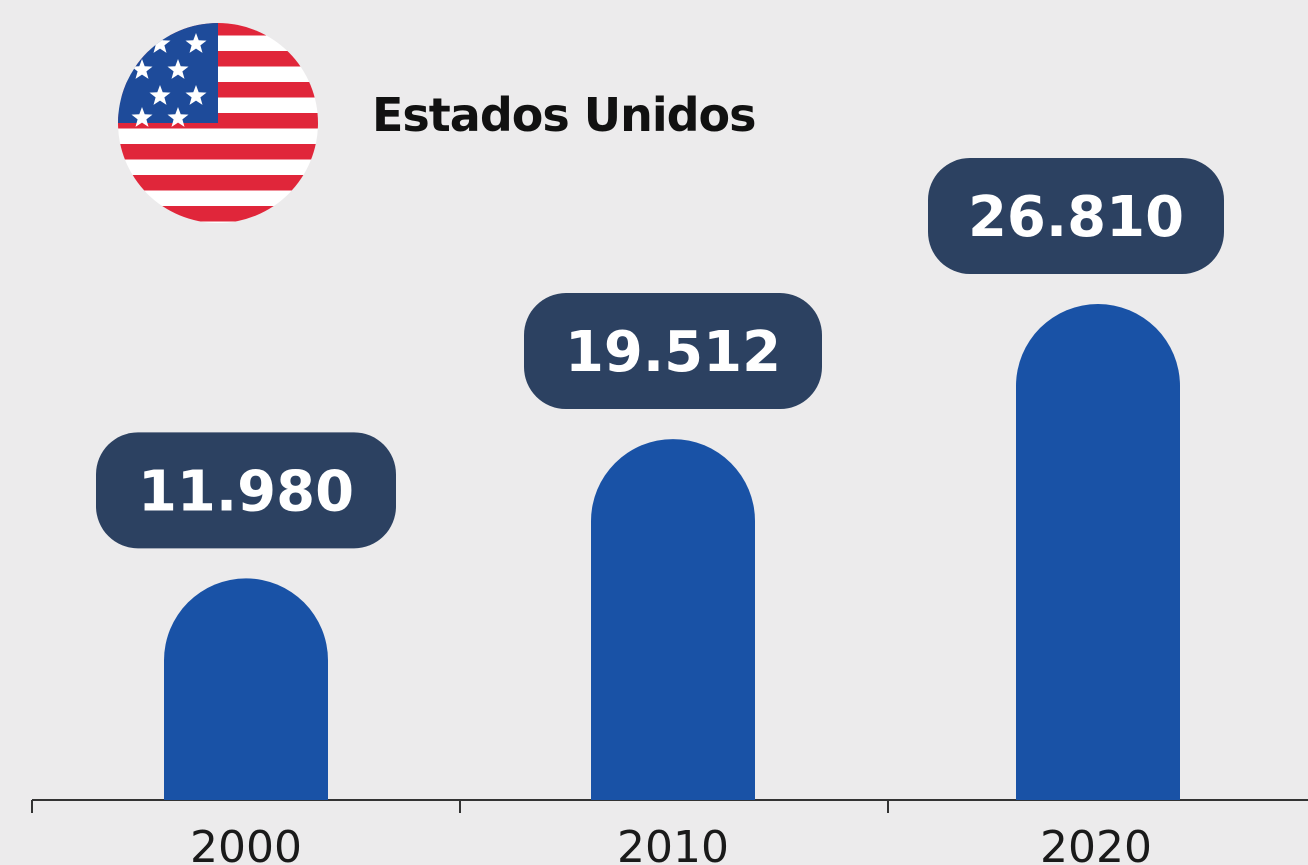  What do you see at coordinates (246, 689) in the screenshot?
I see `bar-2000` at bounding box center [246, 689].